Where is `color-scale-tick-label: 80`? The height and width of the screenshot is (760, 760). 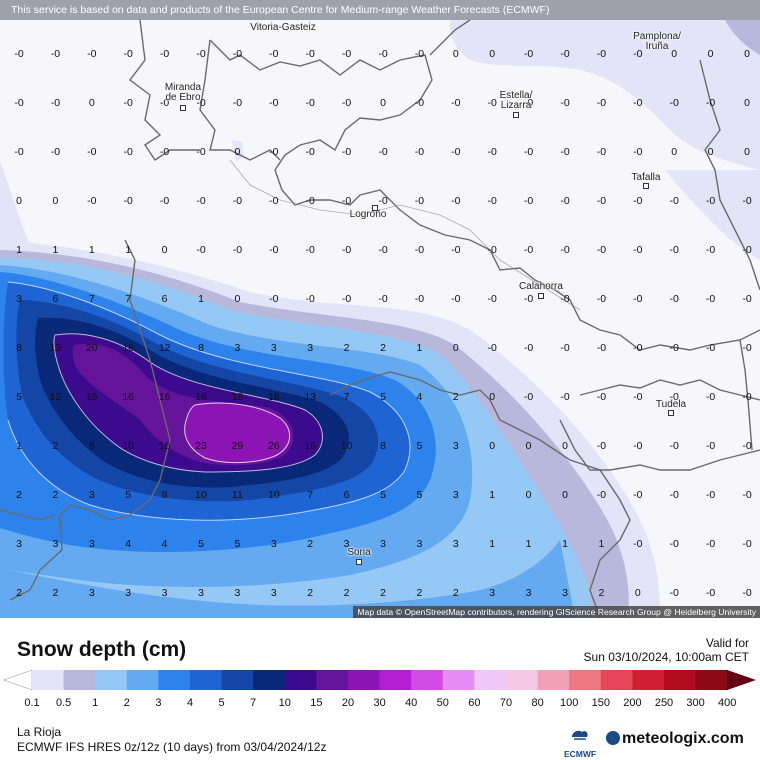 color-scale-tick-label: 80 is located at coordinates (537, 703).